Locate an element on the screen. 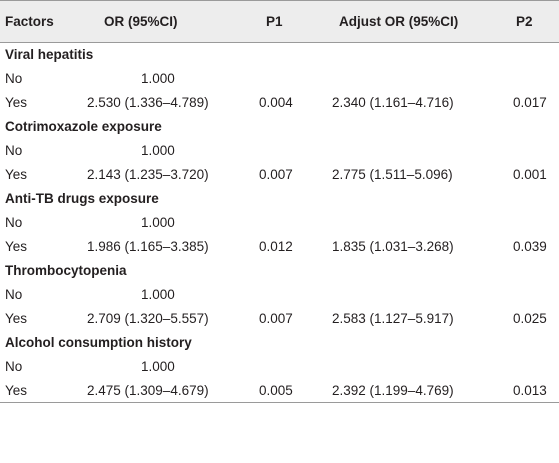 The image size is (559, 463). or-cell: 2.475 (1.309–4.679) is located at coordinates (148, 390).